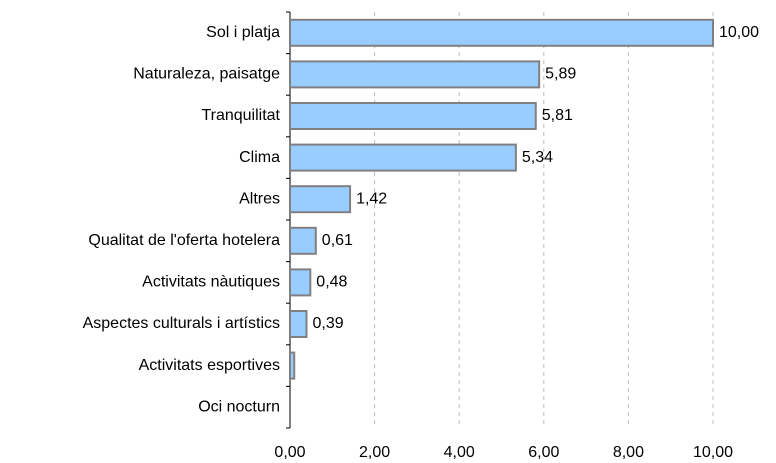 Image resolution: width=776 pixels, height=463 pixels. Describe the element at coordinates (557, 115) in the screenshot. I see `value-label: 5,81` at that location.